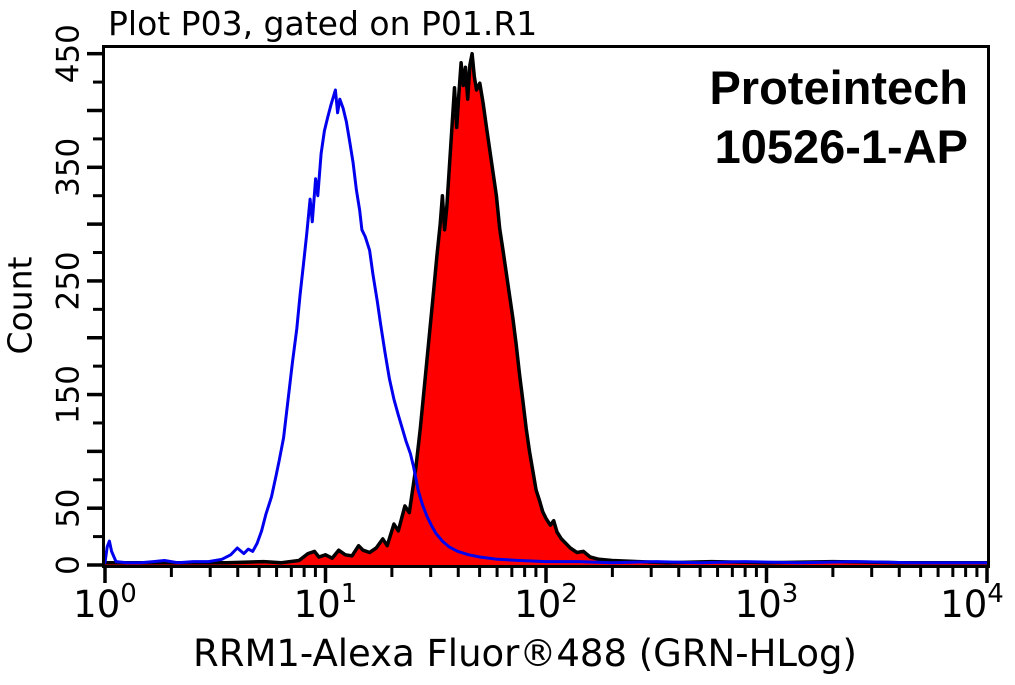  I want to click on plot-title: Plot P03, gated on P01.R1, so click(323, 23).